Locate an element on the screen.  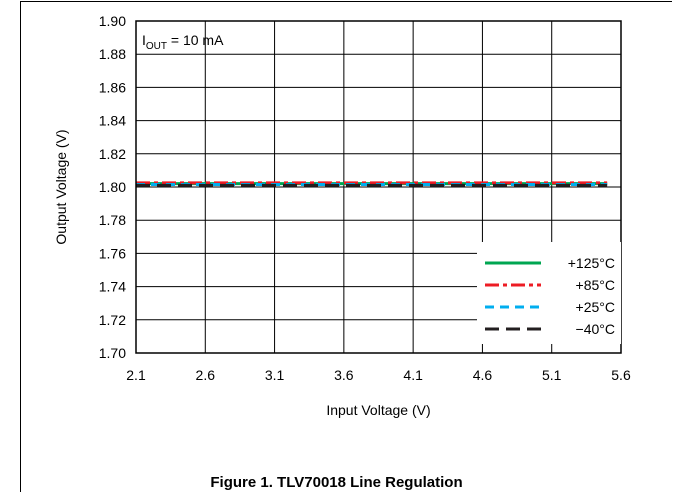
legend-label: +25°C is located at coordinates (595, 307).